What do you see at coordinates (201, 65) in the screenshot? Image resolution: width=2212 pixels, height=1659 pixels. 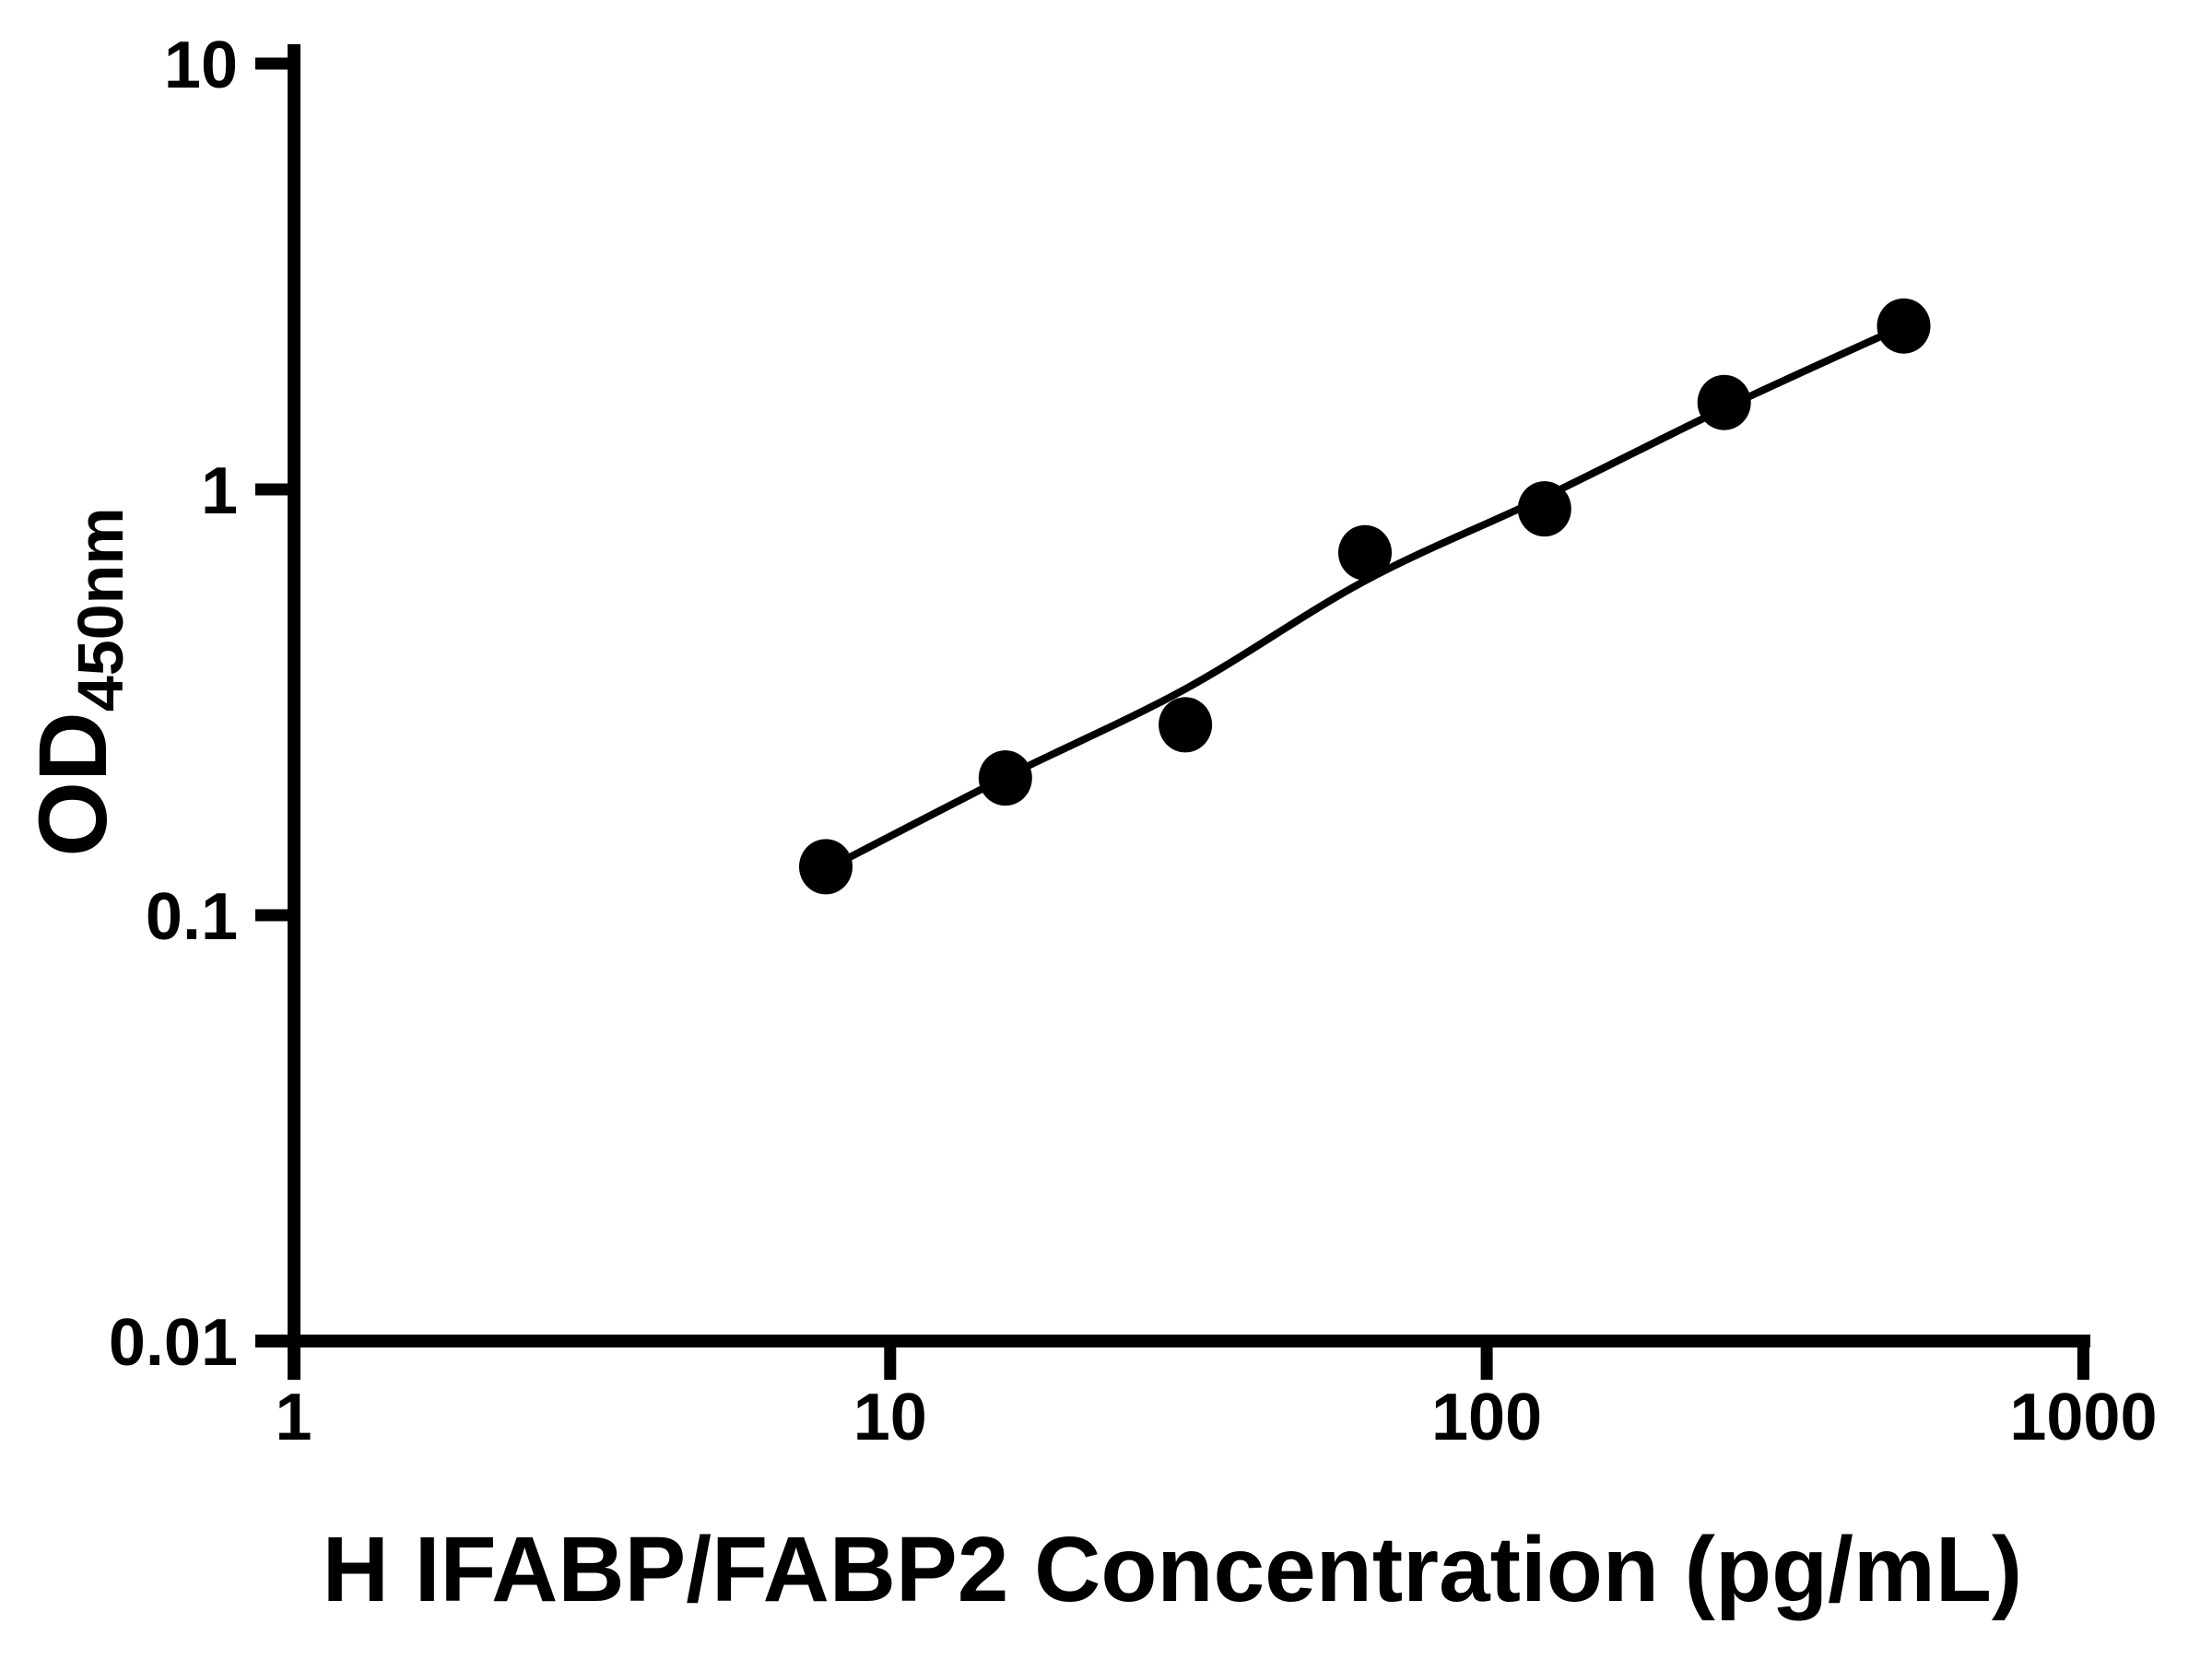 I see `y-tick-label: 10` at bounding box center [201, 65].